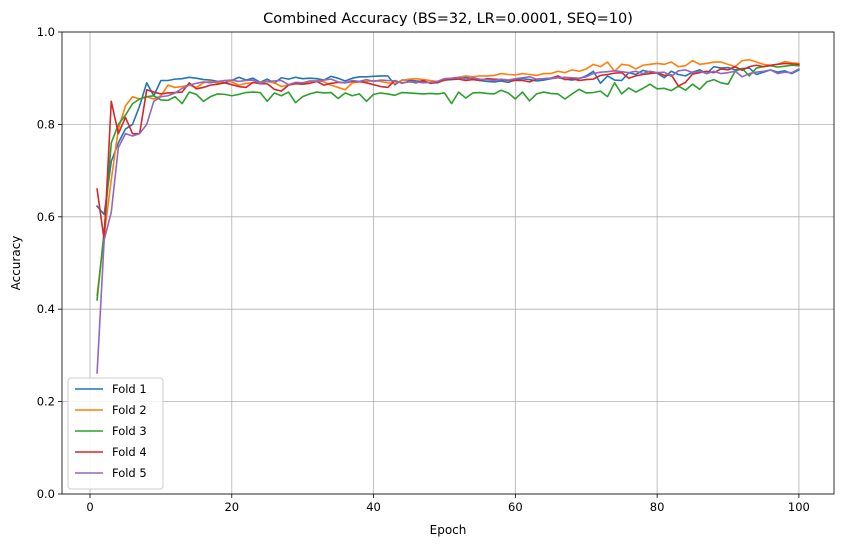  Describe the element at coordinates (89, 507) in the screenshot. I see `x-tick-label: 0` at that location.